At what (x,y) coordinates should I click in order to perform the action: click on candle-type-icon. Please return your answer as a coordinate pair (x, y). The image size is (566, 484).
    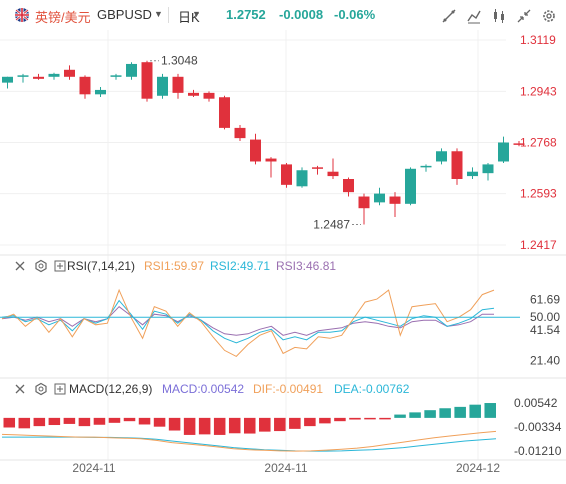
    Looking at the image, I should click on (499, 16).